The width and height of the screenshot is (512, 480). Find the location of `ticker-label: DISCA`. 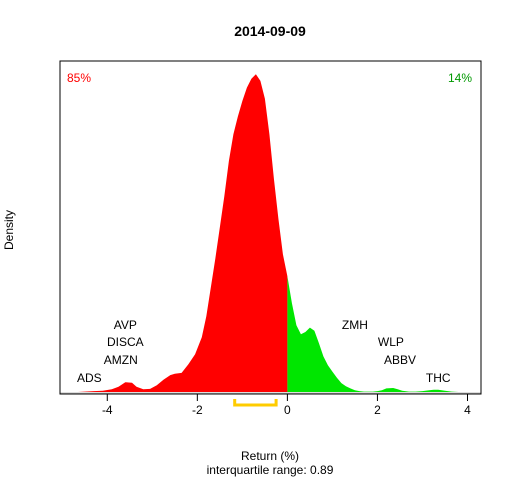

ticker-label: DISCA is located at coordinates (125, 342).